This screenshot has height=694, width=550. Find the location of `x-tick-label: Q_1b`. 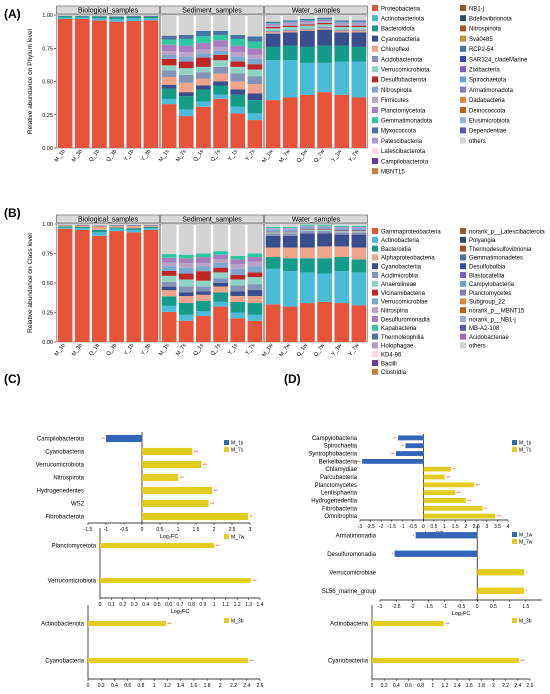

x-tick-label: Q_1b is located at coordinates (94, 350).